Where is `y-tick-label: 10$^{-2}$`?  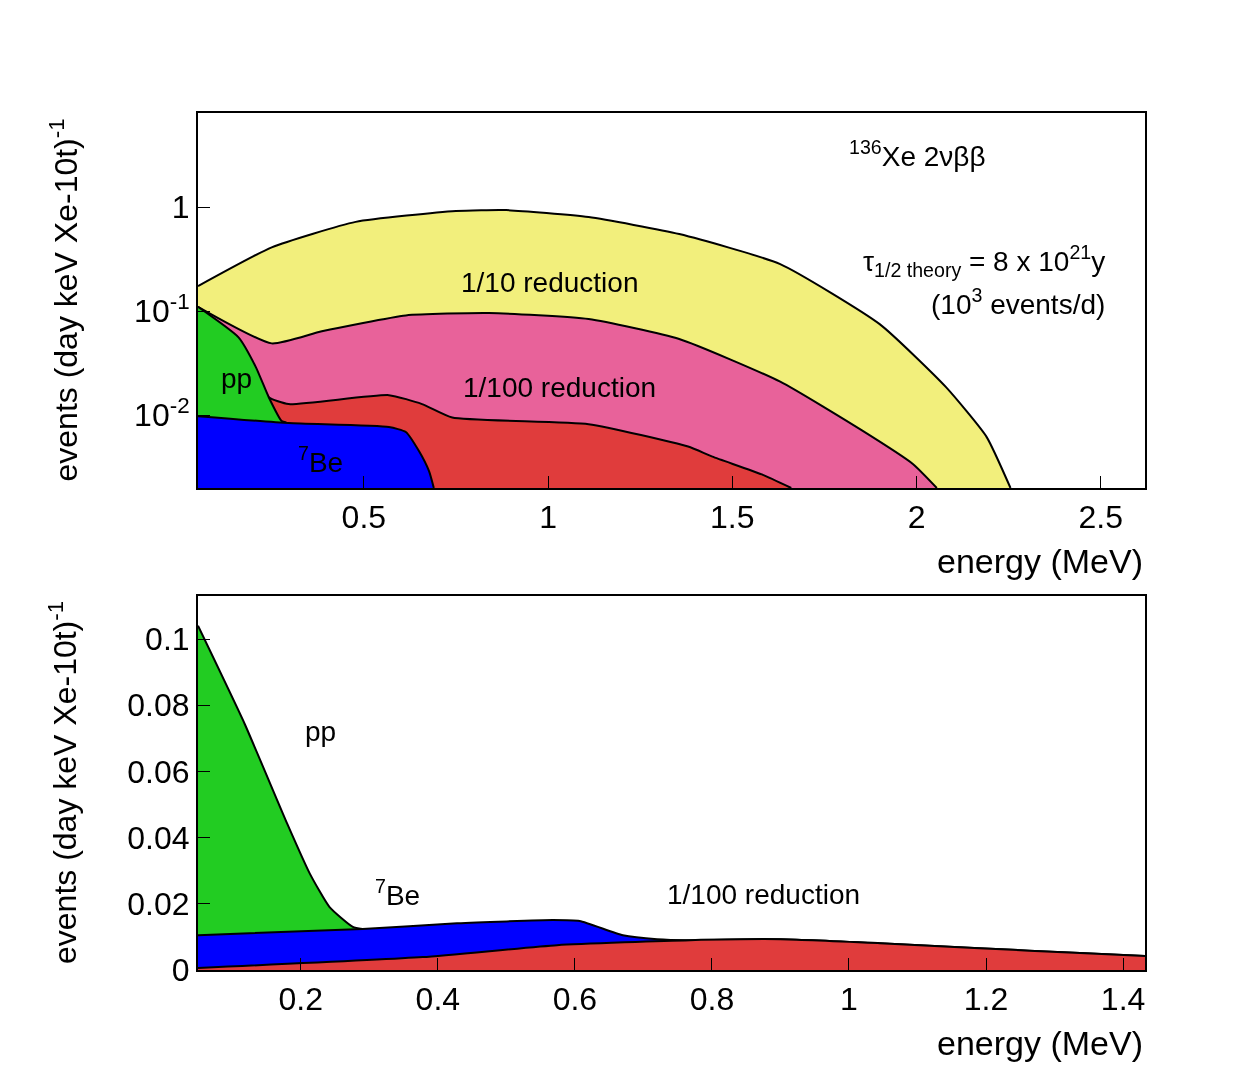 y-tick-label: 10$^{-2}$ is located at coordinates (162, 413).